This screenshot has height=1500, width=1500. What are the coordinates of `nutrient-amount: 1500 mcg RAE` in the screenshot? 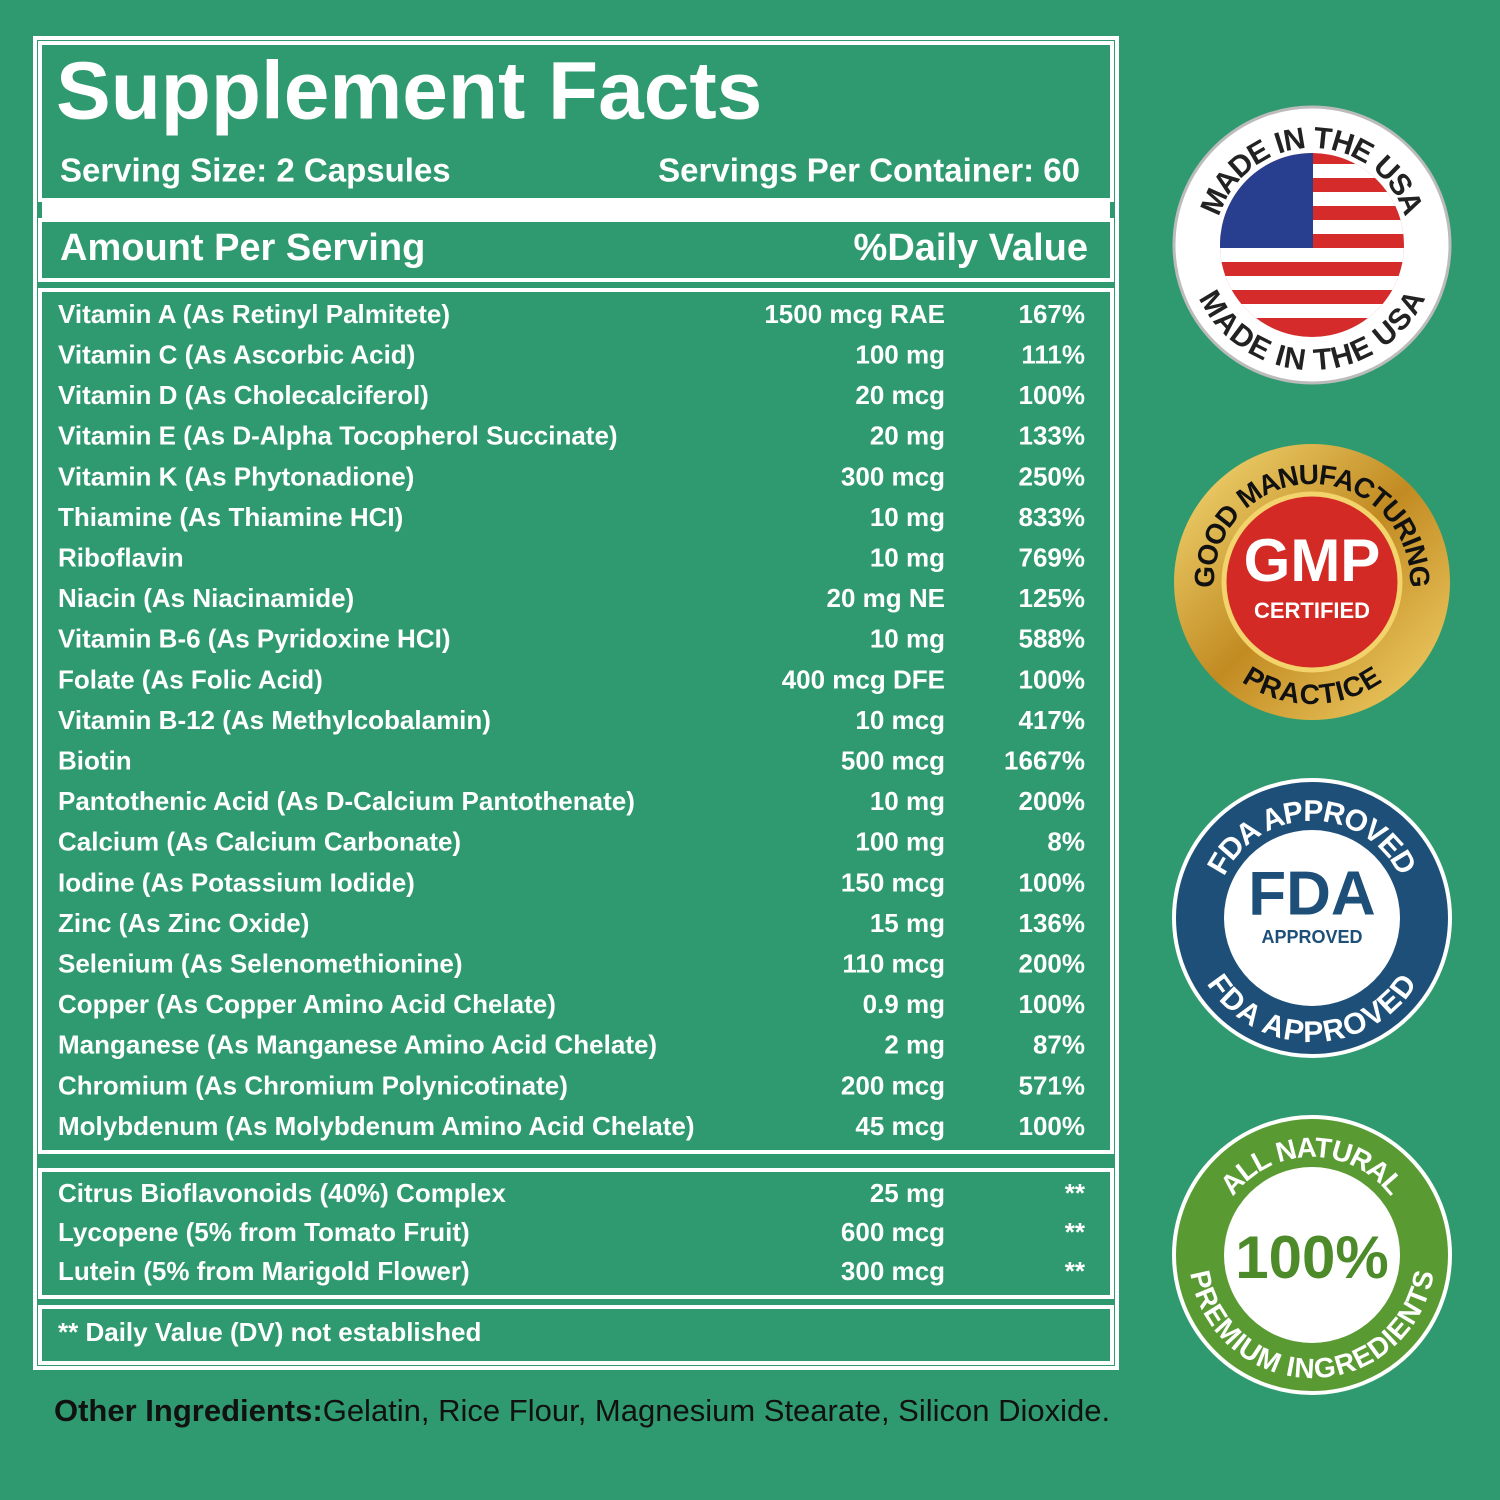 It's located at (854, 314).